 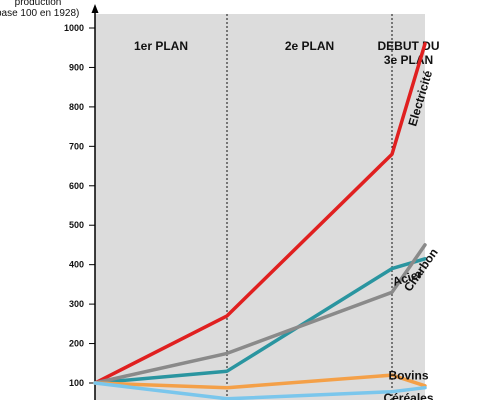 I want to click on y-tick-label: 500, so click(x=76, y=225).